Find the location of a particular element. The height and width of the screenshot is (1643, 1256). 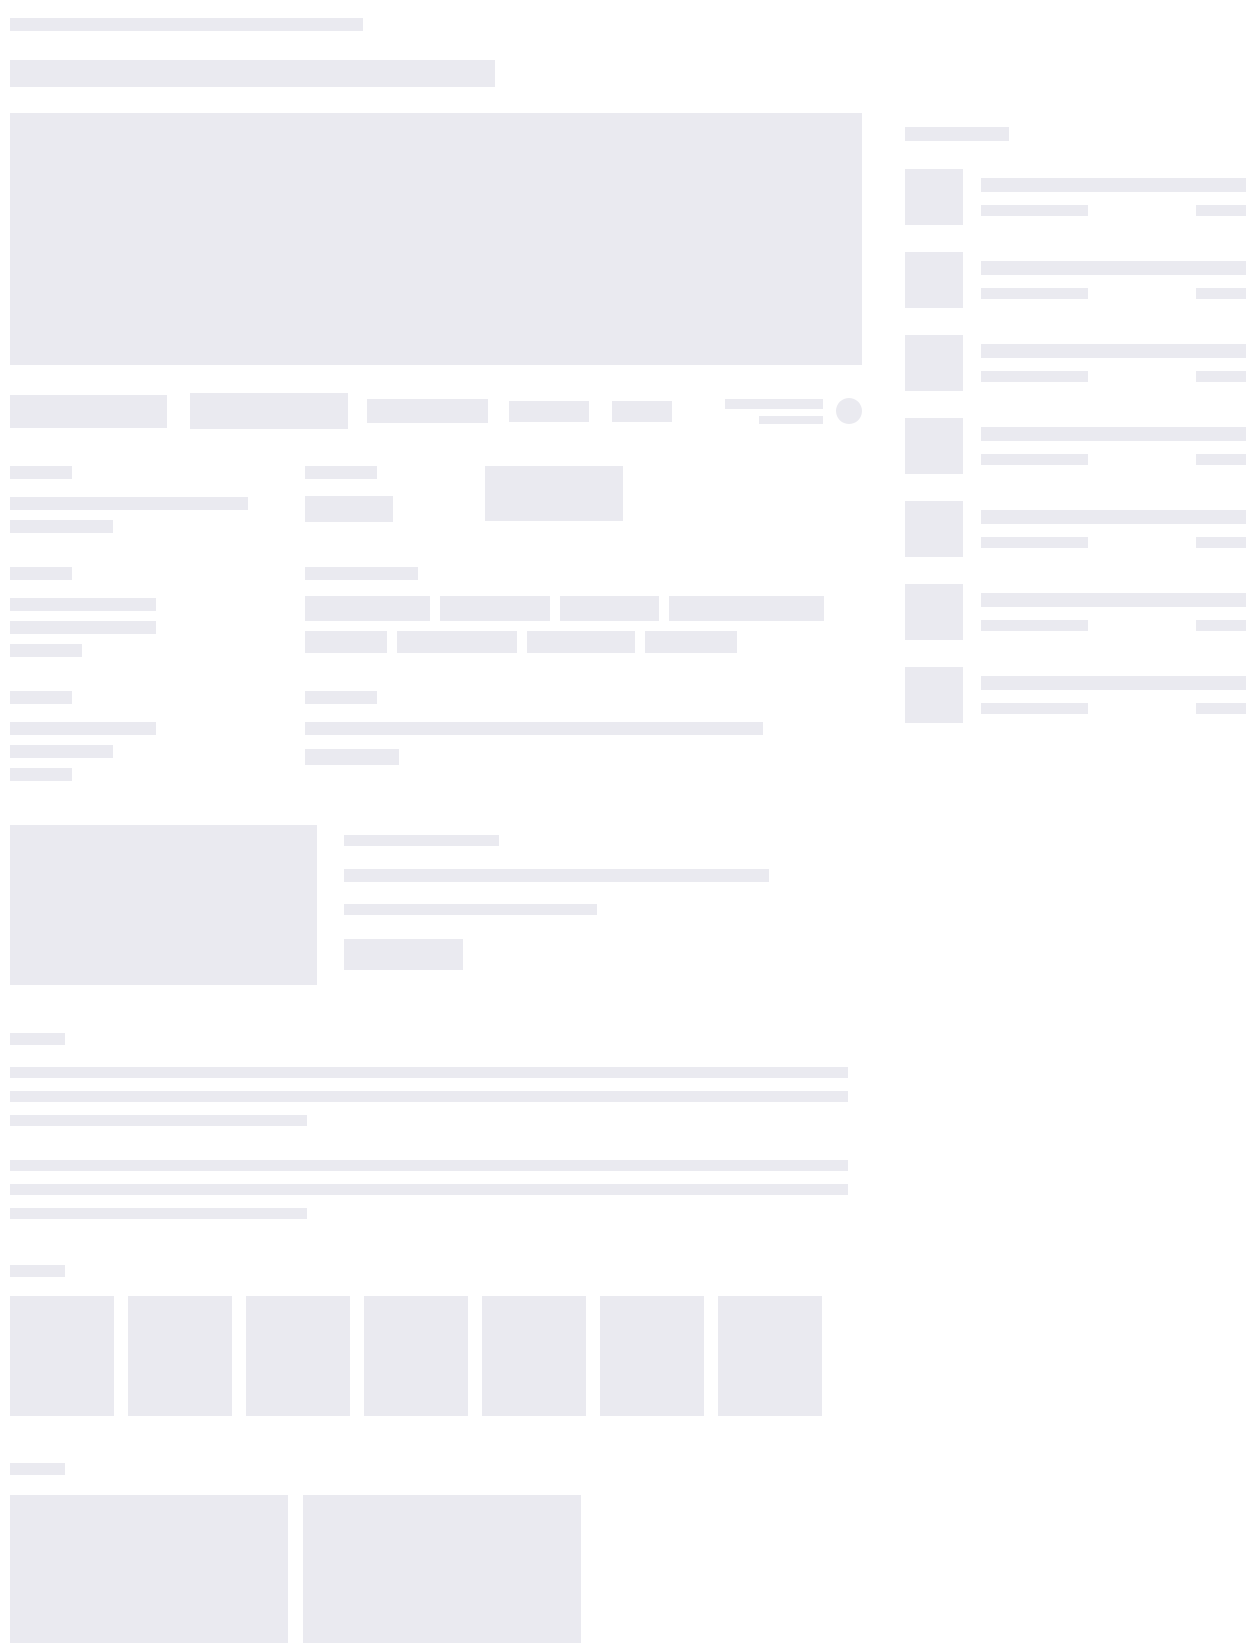

spec-sections is located at coordinates (436, 623).